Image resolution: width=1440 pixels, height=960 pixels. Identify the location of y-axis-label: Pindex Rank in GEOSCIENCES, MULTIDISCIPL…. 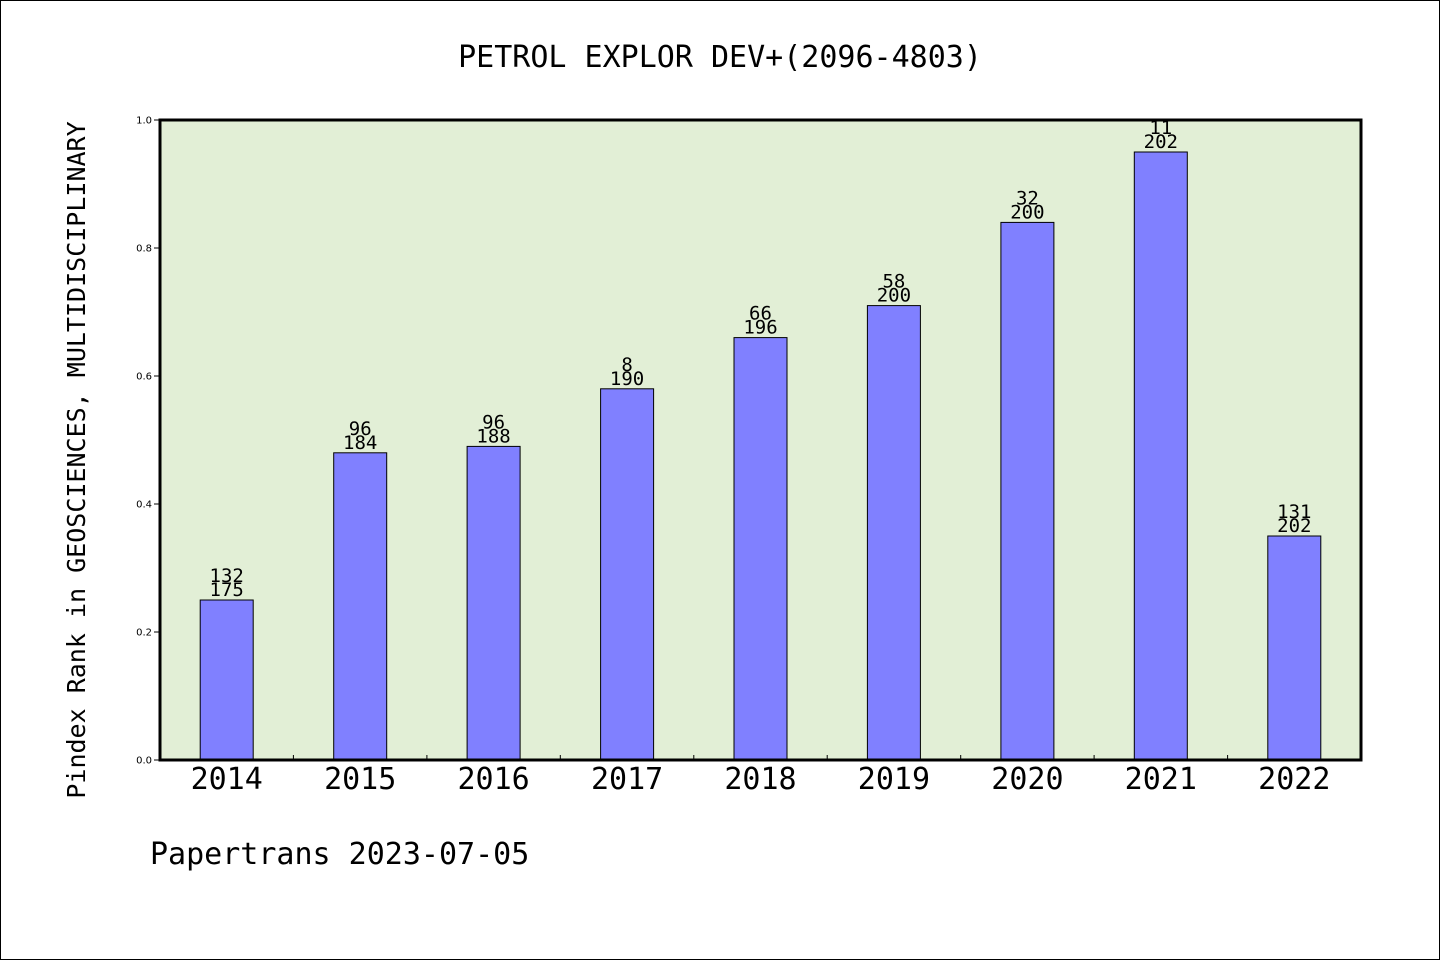
(76, 459).